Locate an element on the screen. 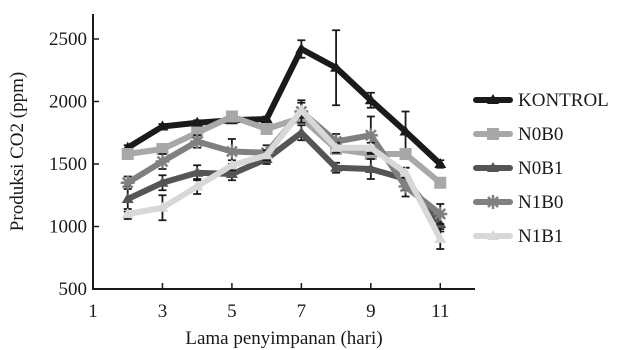 This screenshot has width=617, height=350. x-tick-label: 9 is located at coordinates (371, 311).